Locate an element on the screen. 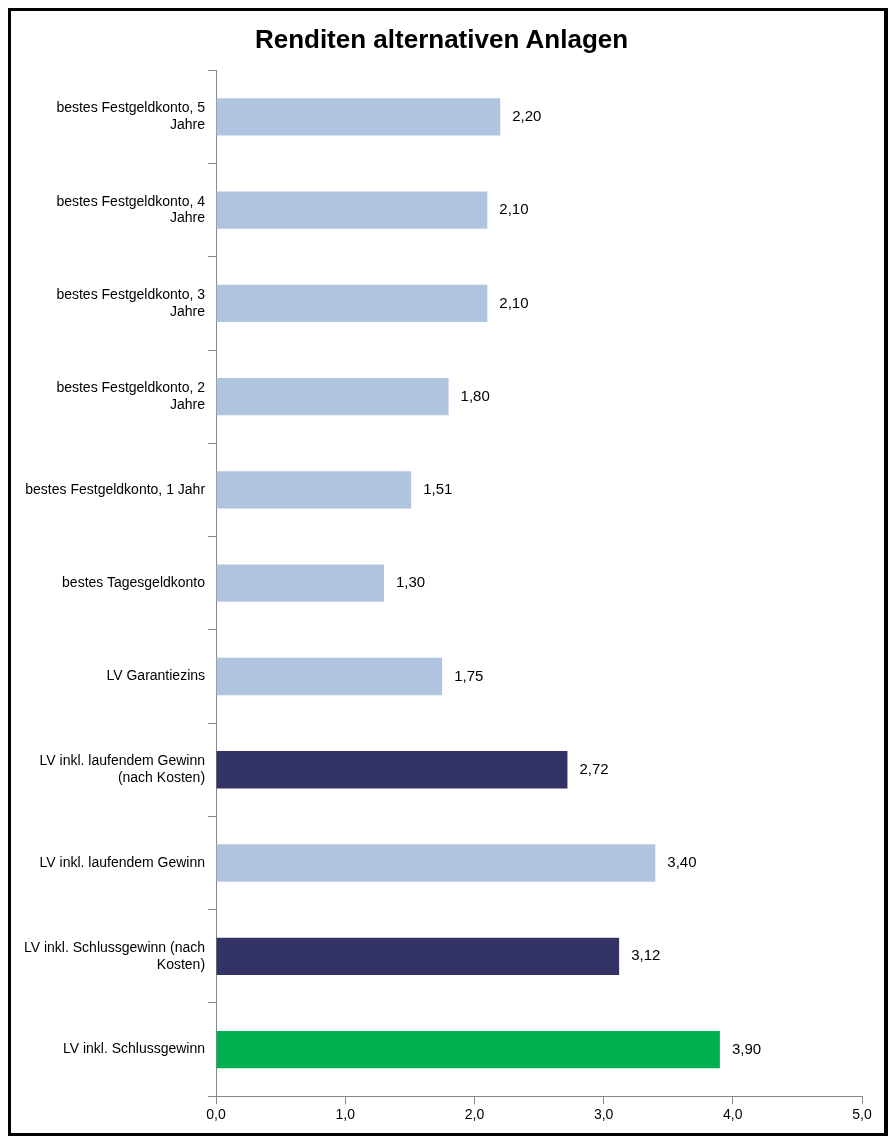  data-label: 3,90 is located at coordinates (746, 1048).